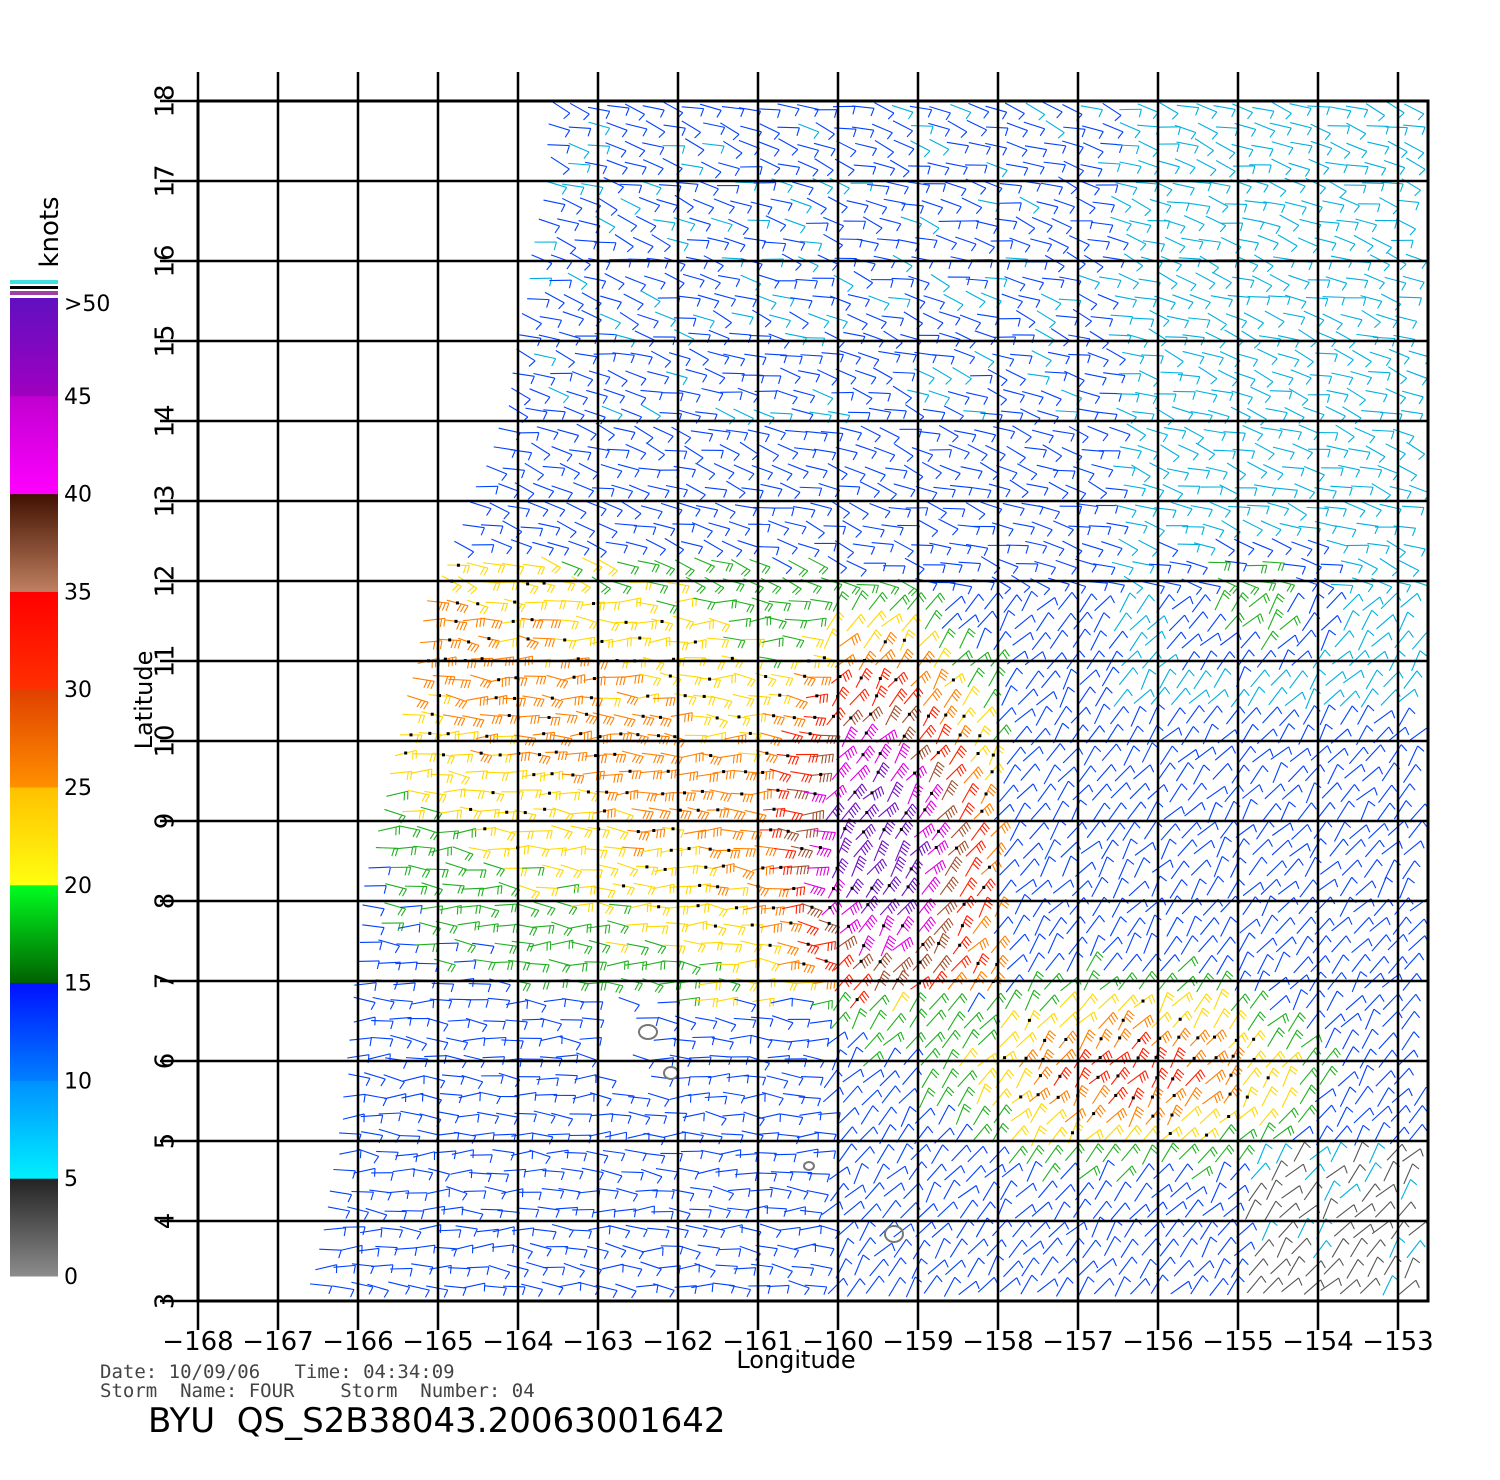 The height and width of the screenshot is (1480, 1500). Describe the element at coordinates (78, 788) in the screenshot. I see `colorbar-tick-label: 25` at that location.